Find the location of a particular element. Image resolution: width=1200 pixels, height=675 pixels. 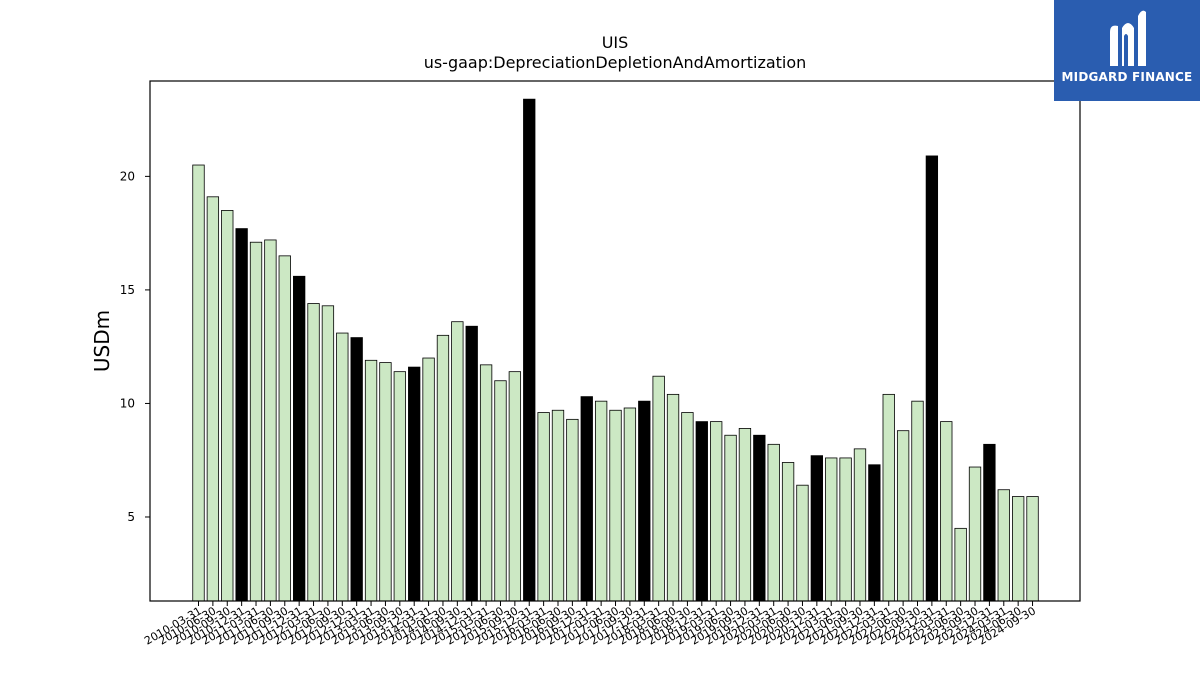

y-tick-label: 20 is located at coordinates (127, 176).